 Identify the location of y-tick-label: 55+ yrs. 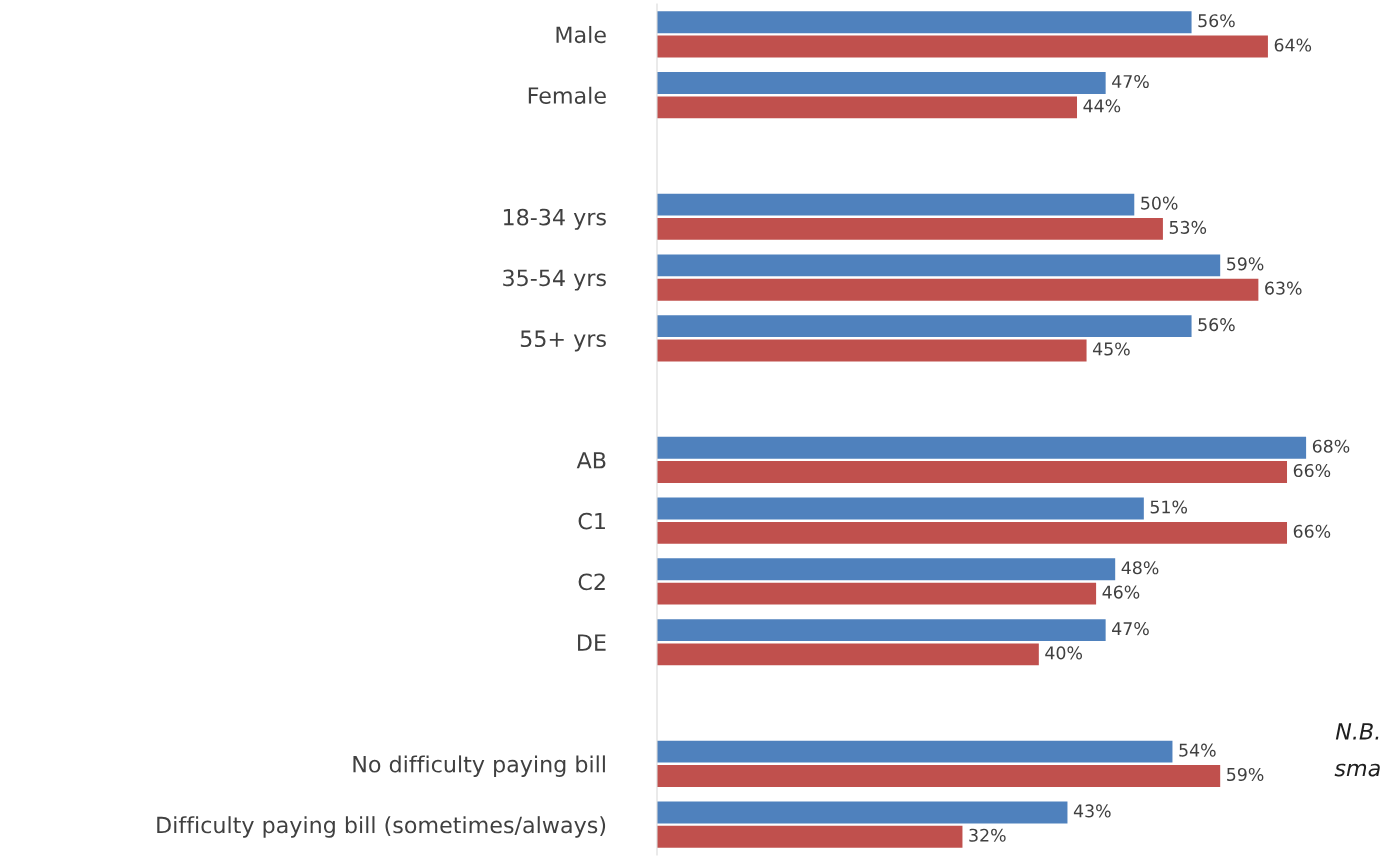
(563, 341).